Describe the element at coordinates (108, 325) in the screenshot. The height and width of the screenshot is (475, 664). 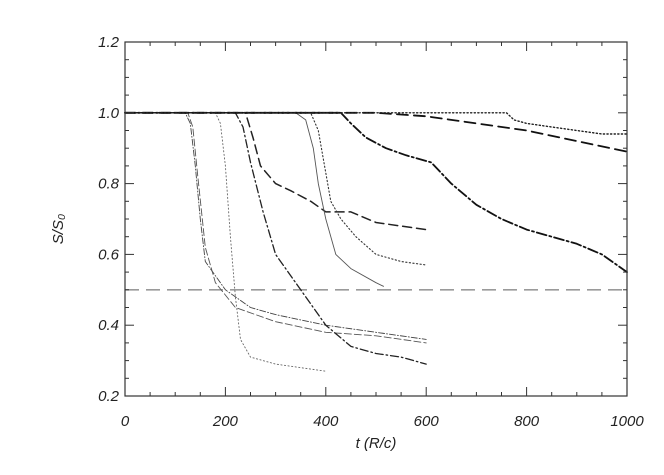
I see `y-tick-label: 0.4` at that location.